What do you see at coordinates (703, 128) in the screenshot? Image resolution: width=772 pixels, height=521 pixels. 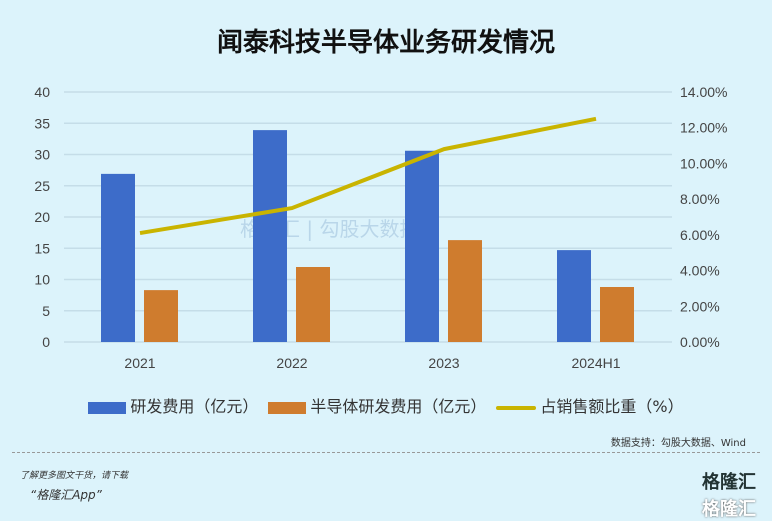 I see `y2-tick-label: 12.00%` at bounding box center [703, 128].